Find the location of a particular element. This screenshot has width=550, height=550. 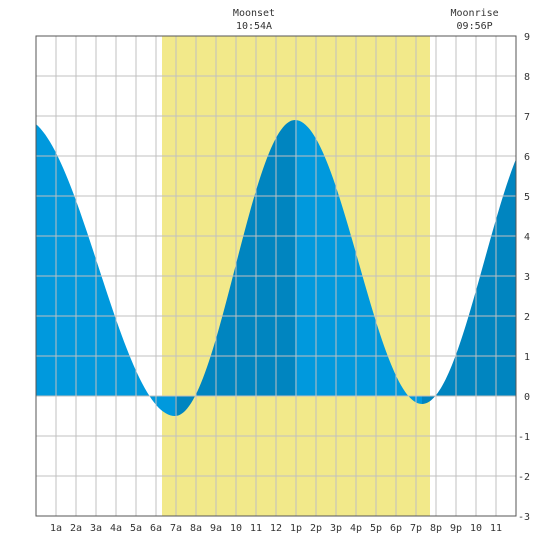

x-tick-label: 8a is located at coordinates (196, 528).